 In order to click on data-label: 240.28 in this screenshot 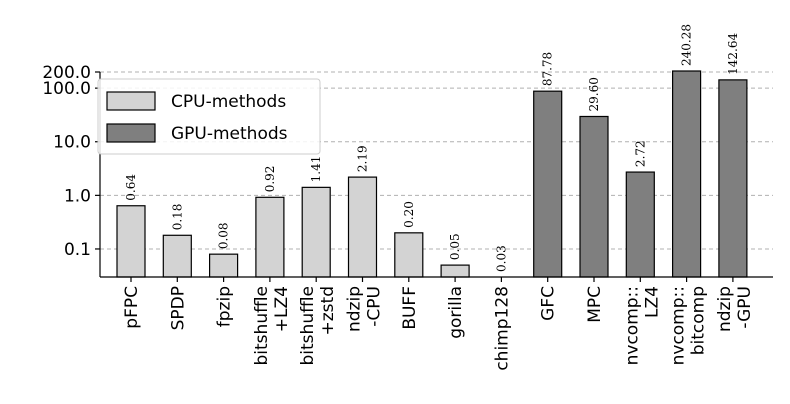, I will do `click(687, 45)`.